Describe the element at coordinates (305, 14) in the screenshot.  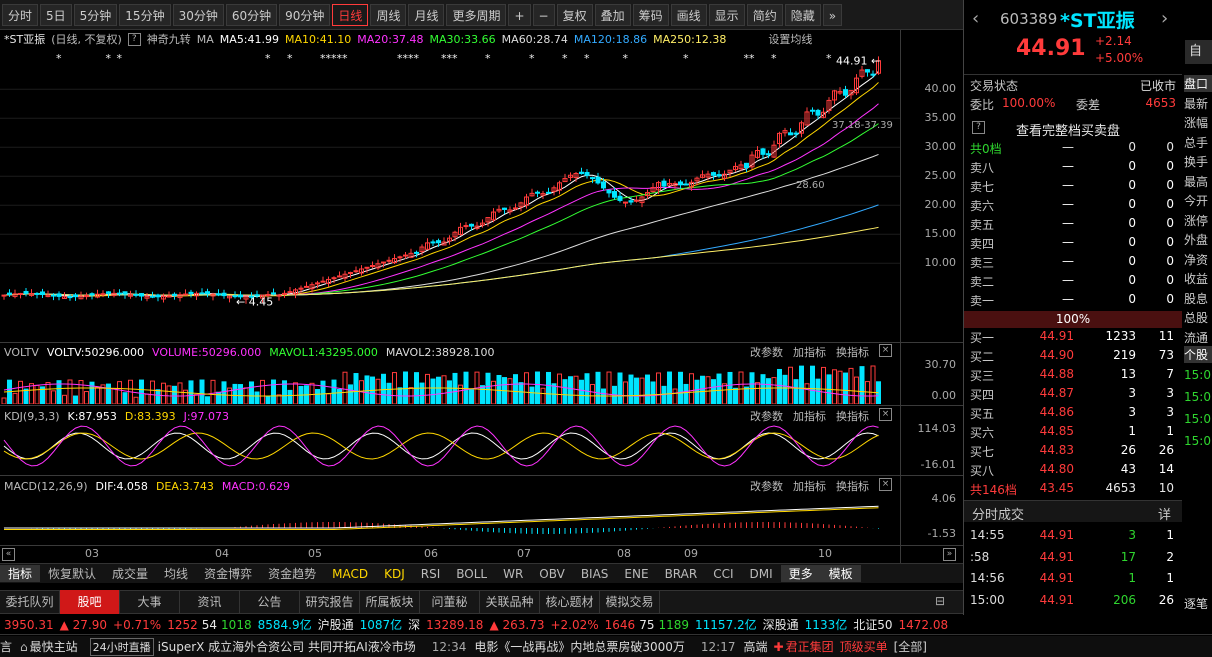
I see `toolbar-button-6: 90分钟` at that location.